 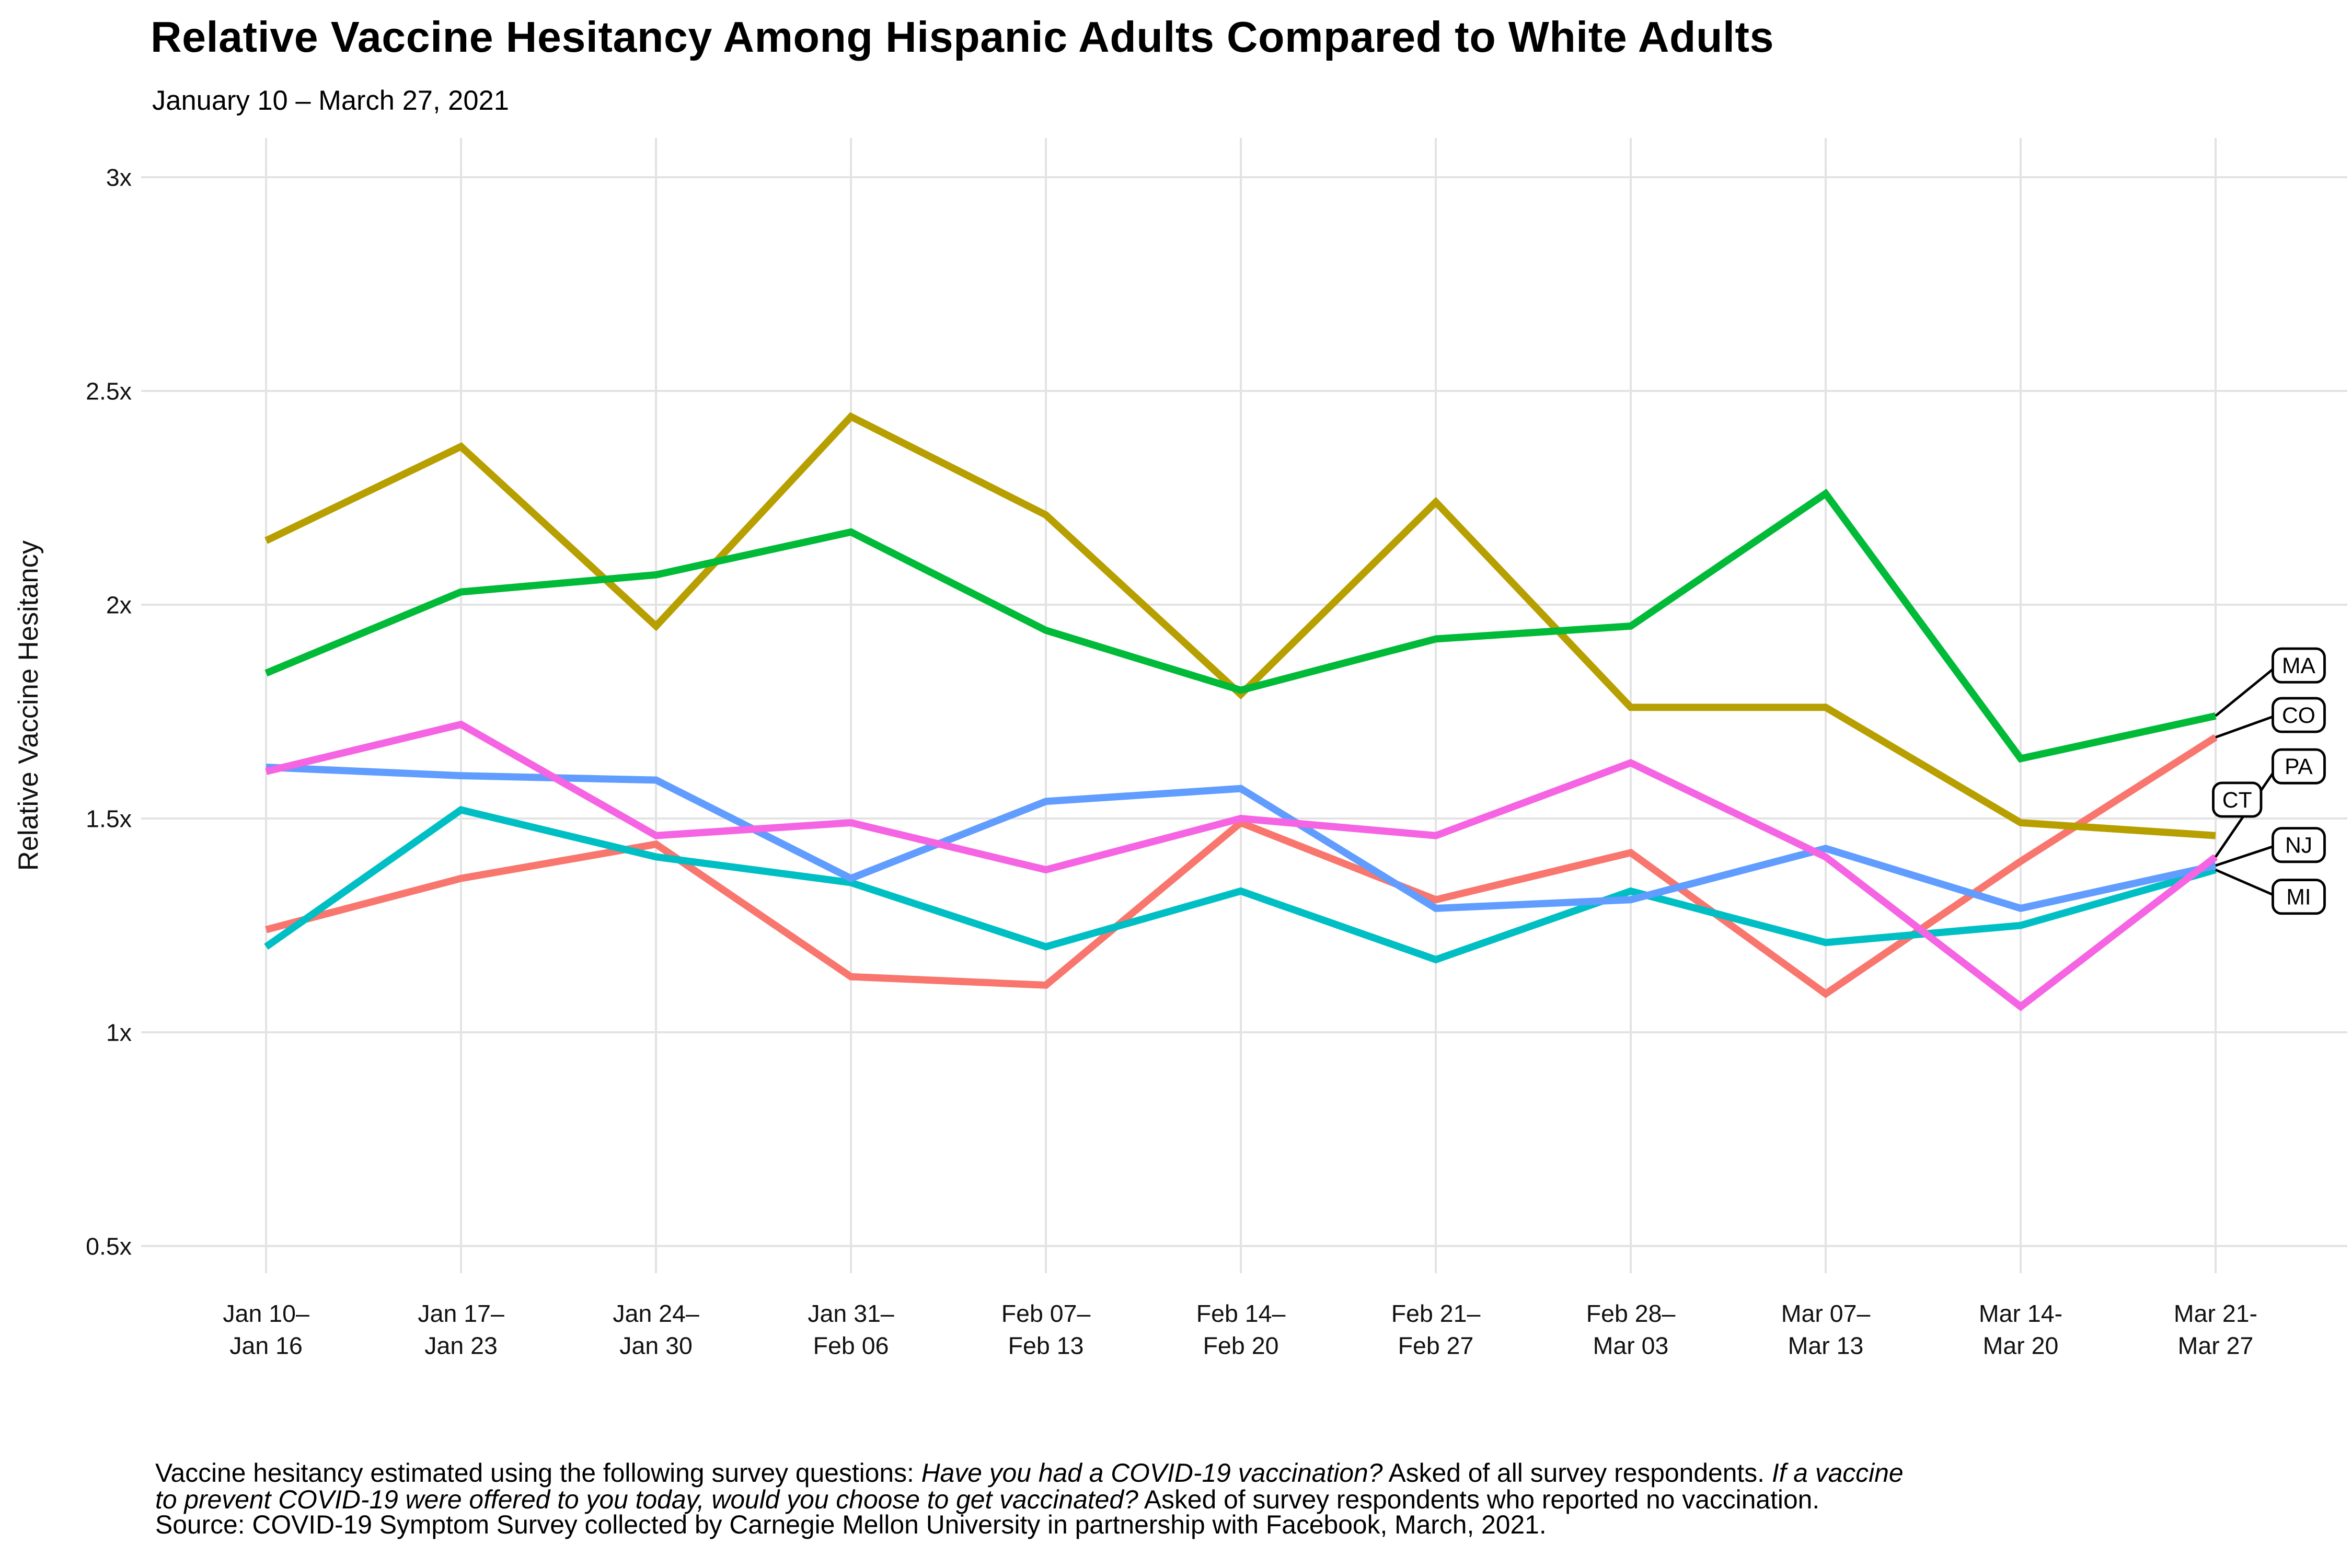 What do you see at coordinates (2246, 726) in the screenshot?
I see `end-label-connector-CO` at bounding box center [2246, 726].